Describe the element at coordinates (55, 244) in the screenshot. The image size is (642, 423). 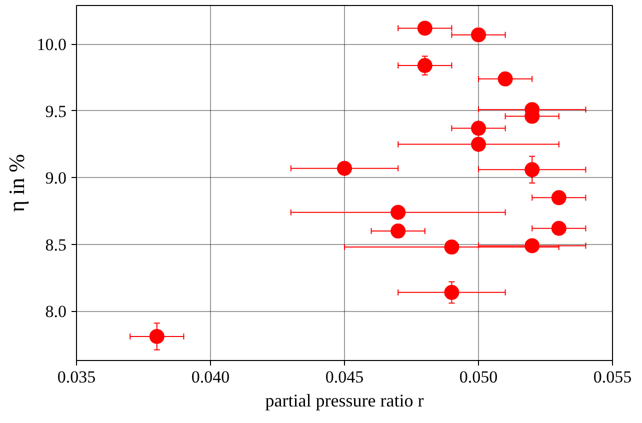
I see `y-tick-label: 8.5` at that location.